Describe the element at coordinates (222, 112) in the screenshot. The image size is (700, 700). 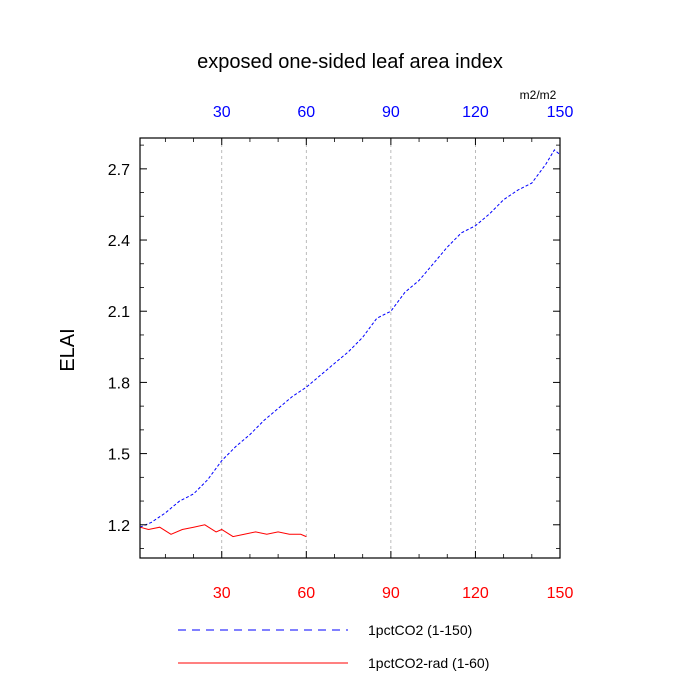
I see `x-tick-label-top: 30` at that location.